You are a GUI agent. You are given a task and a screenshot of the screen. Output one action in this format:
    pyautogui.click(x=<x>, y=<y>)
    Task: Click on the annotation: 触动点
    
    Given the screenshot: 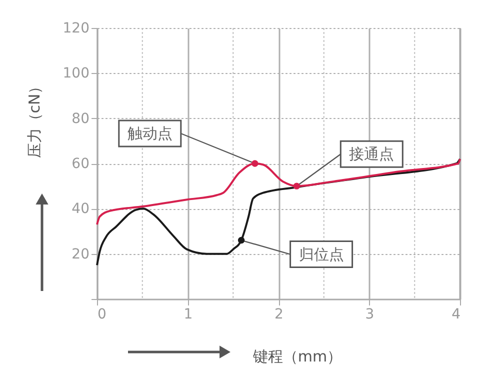 What is the action you would take?
    pyautogui.click(x=149, y=133)
    